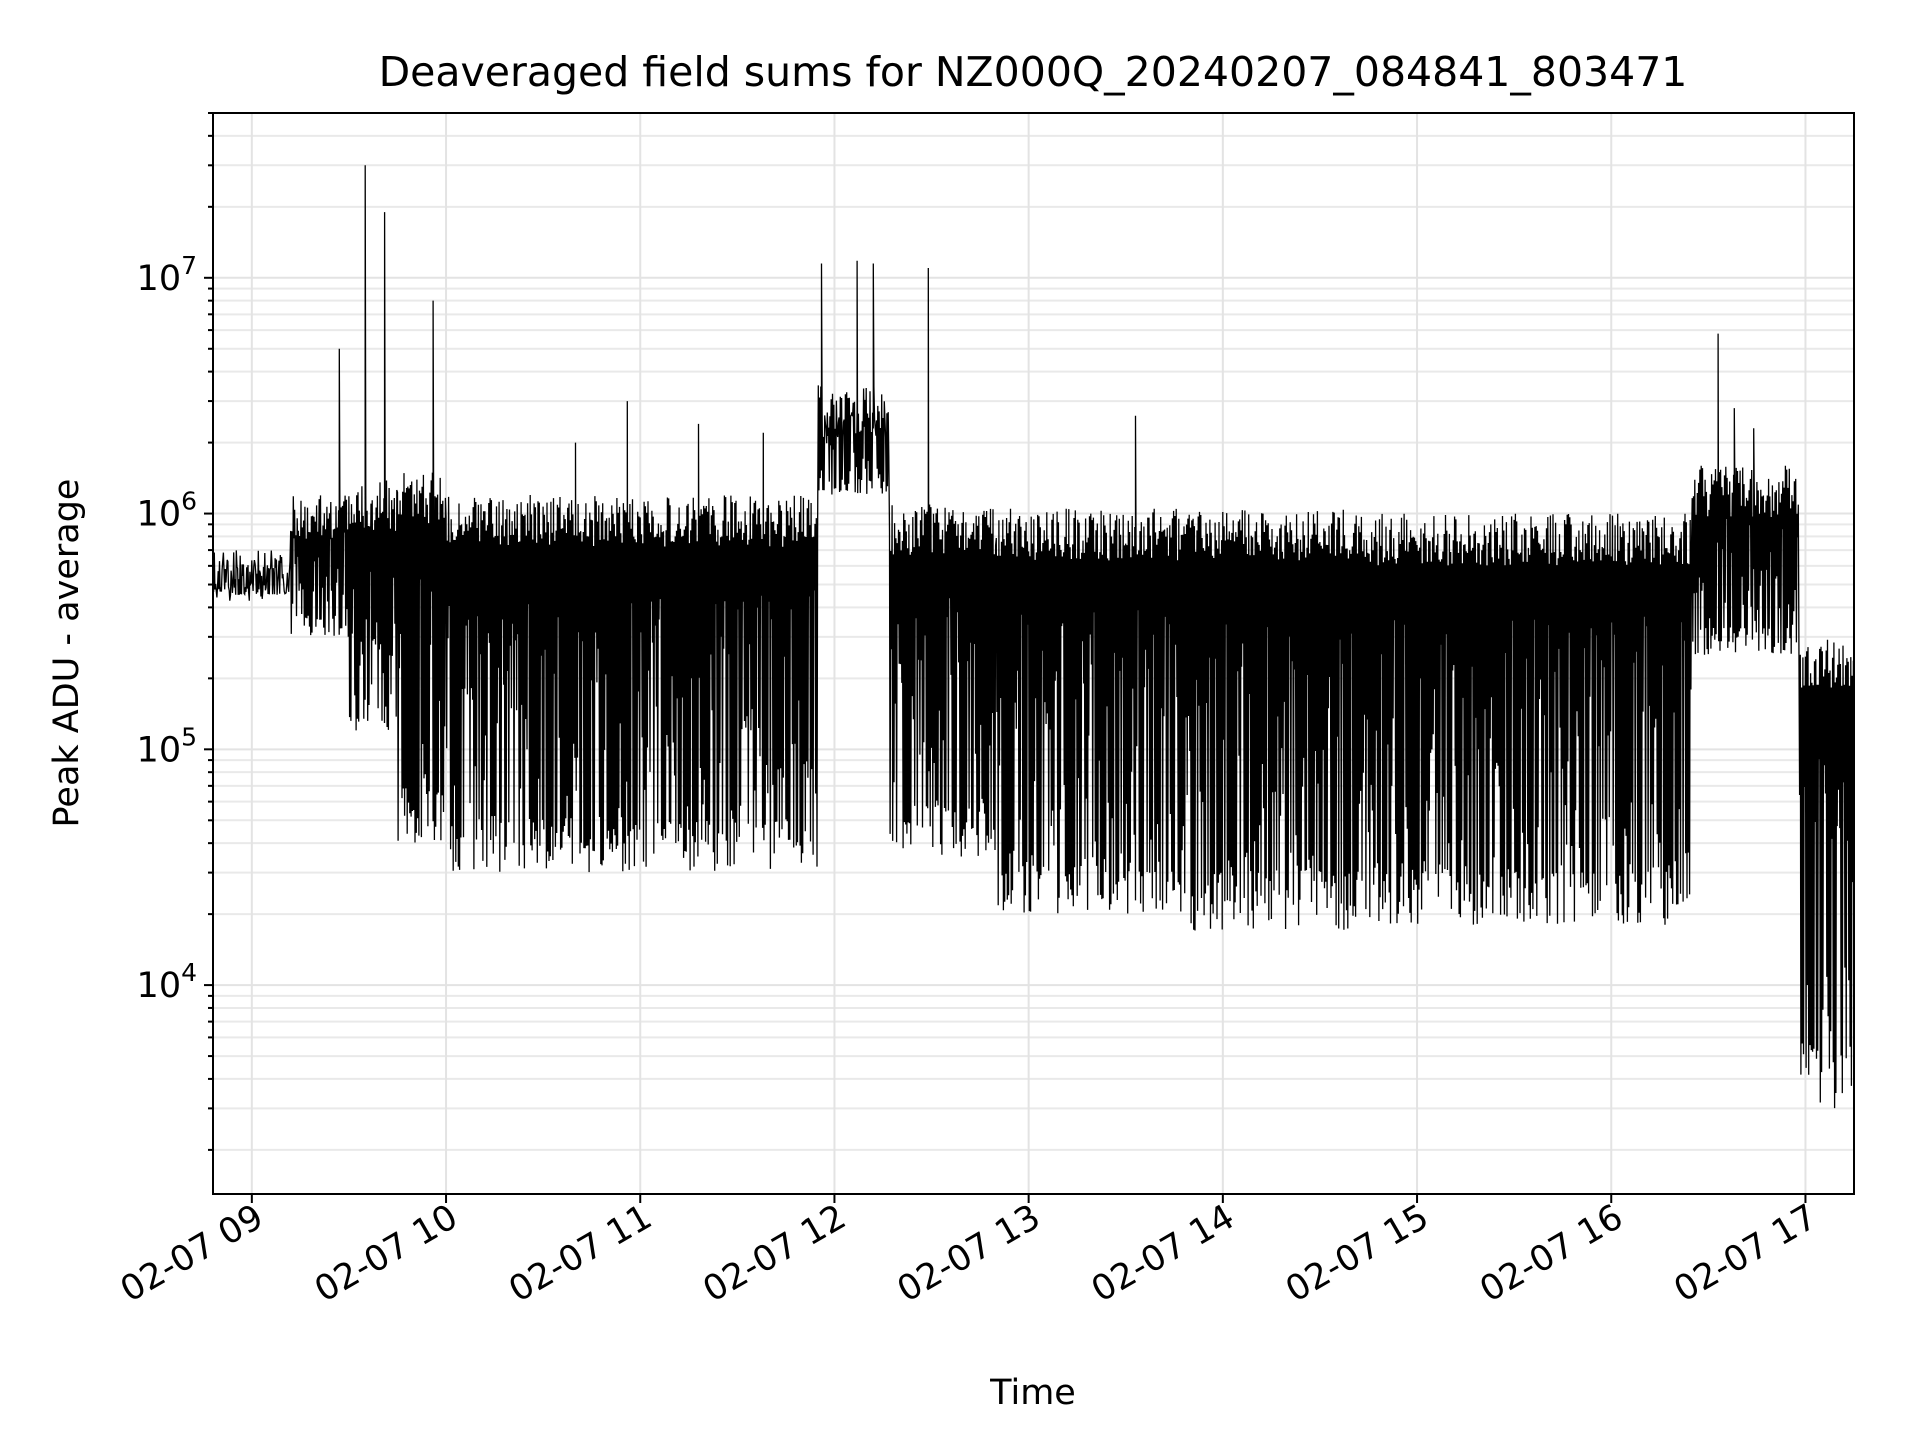  I want to click on y-axis-label: Peak ADU - average, so click(67, 653).